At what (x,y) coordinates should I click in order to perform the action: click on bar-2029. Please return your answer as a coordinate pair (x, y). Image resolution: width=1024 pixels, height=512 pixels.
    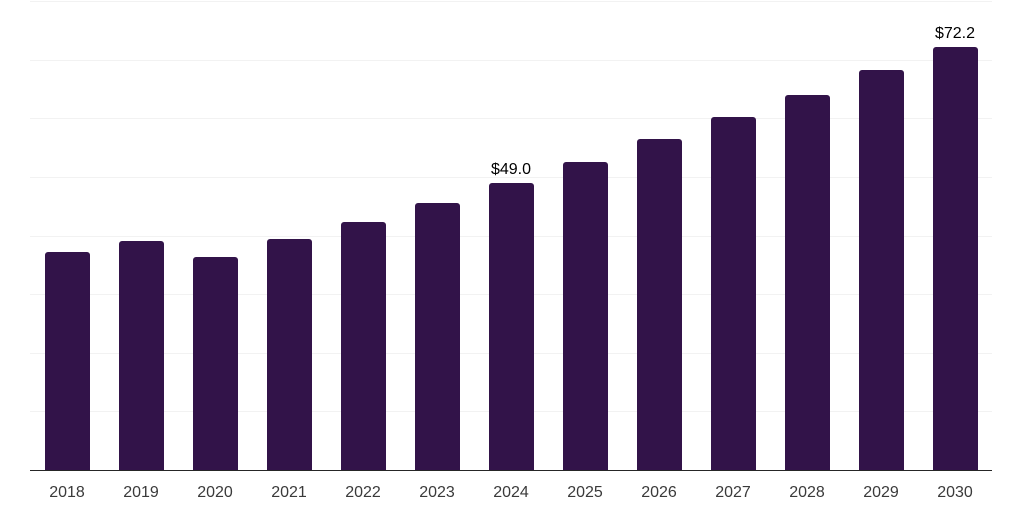
    Looking at the image, I should click on (881, 270).